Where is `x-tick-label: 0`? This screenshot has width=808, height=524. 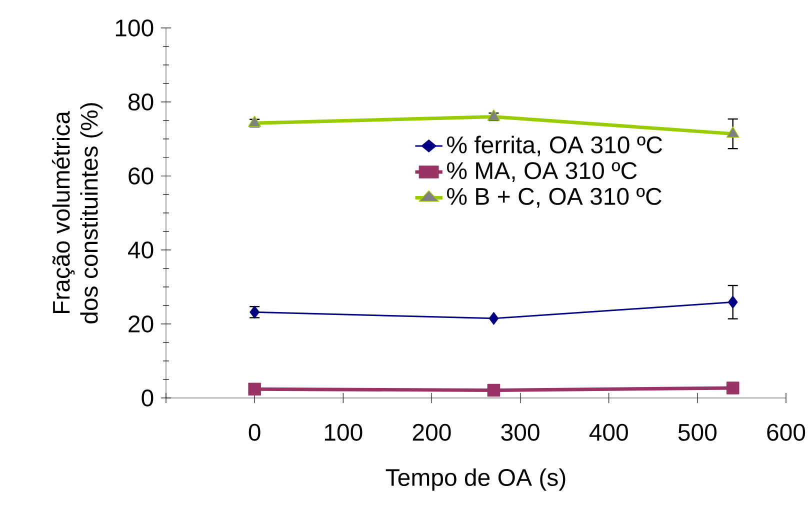 x-tick-label: 0 is located at coordinates (254, 432).